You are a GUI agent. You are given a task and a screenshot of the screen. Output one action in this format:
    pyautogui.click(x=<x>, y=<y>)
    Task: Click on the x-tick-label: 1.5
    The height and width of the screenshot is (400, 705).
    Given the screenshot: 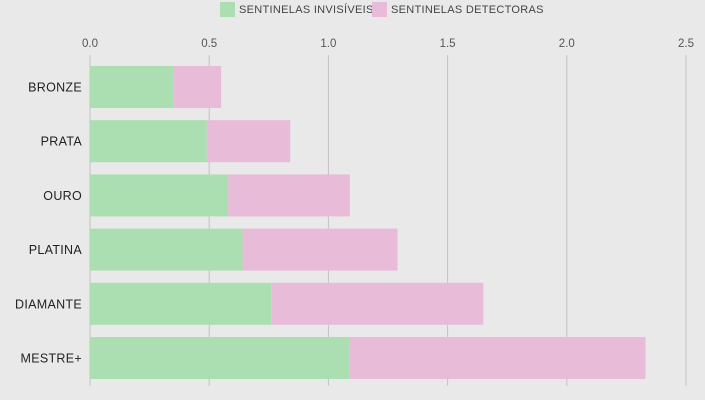 What is the action you would take?
    pyautogui.click(x=448, y=44)
    